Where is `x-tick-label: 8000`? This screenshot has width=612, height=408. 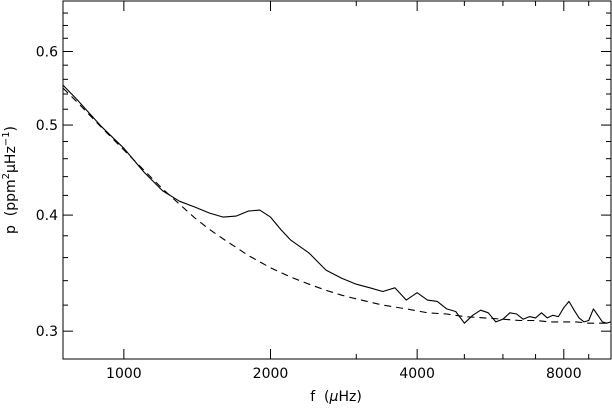 x-tick-label: 8000 is located at coordinates (564, 374).